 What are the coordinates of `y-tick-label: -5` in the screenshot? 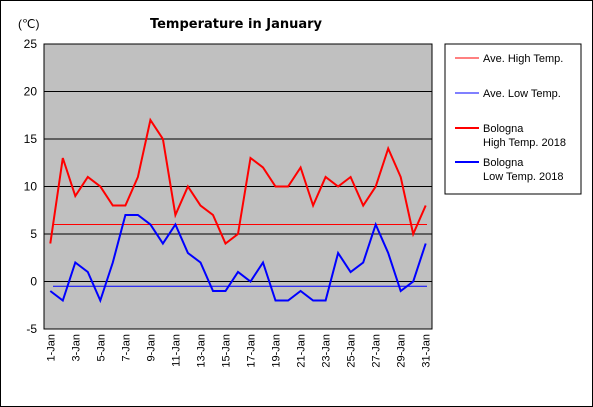 It's located at (31, 329).